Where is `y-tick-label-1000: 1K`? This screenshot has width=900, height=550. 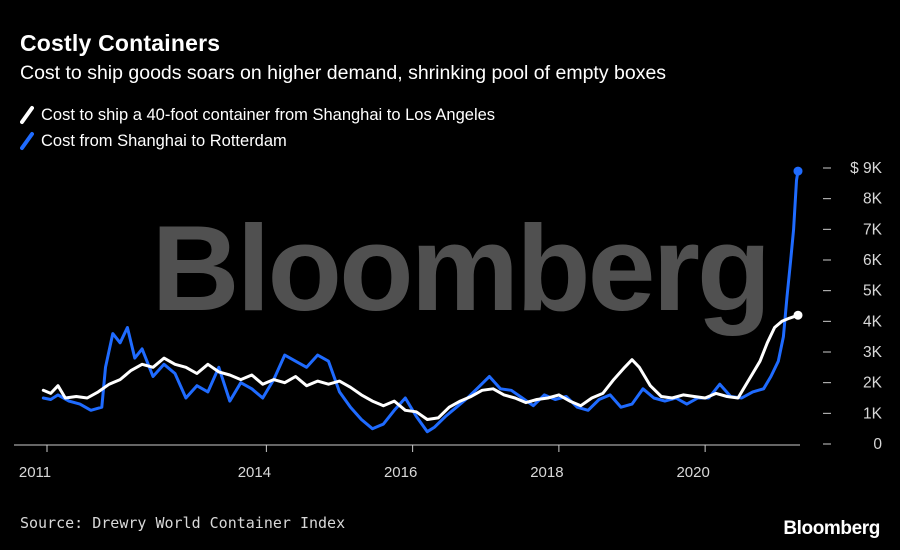
y-tick-label-1000: 1K is located at coordinates (873, 413).